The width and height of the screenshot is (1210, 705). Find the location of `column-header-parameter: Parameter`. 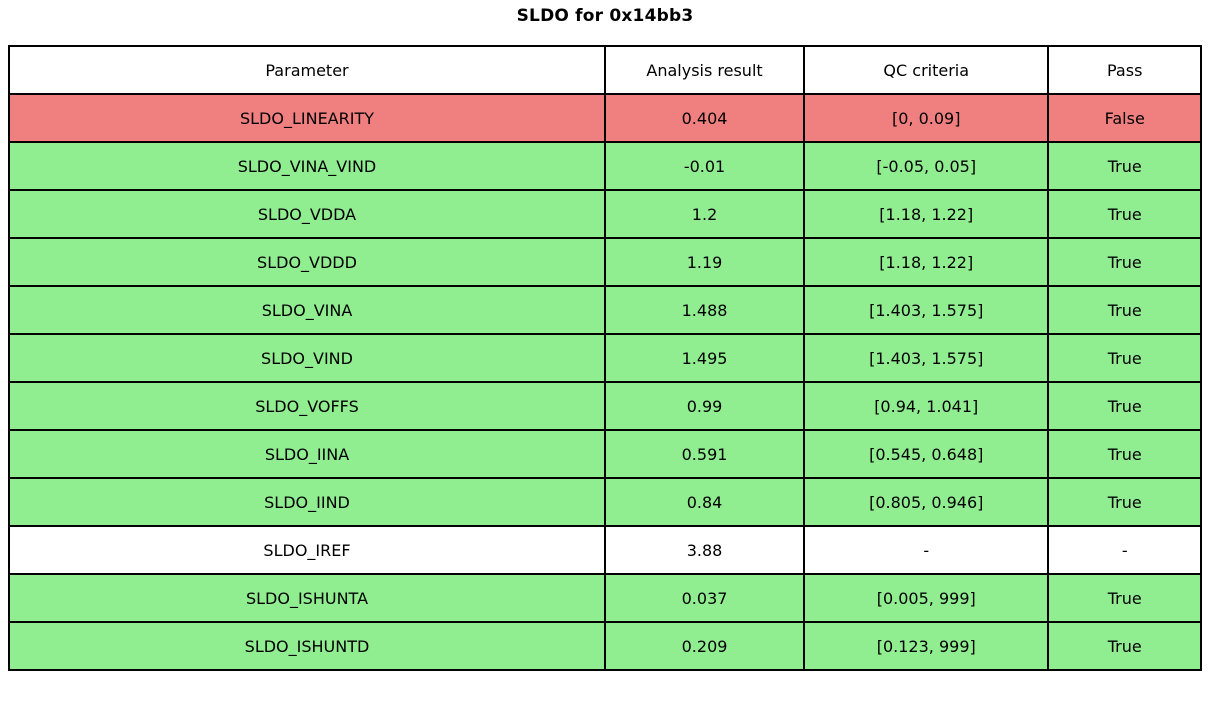

column-header-parameter: Parameter is located at coordinates (307, 70).